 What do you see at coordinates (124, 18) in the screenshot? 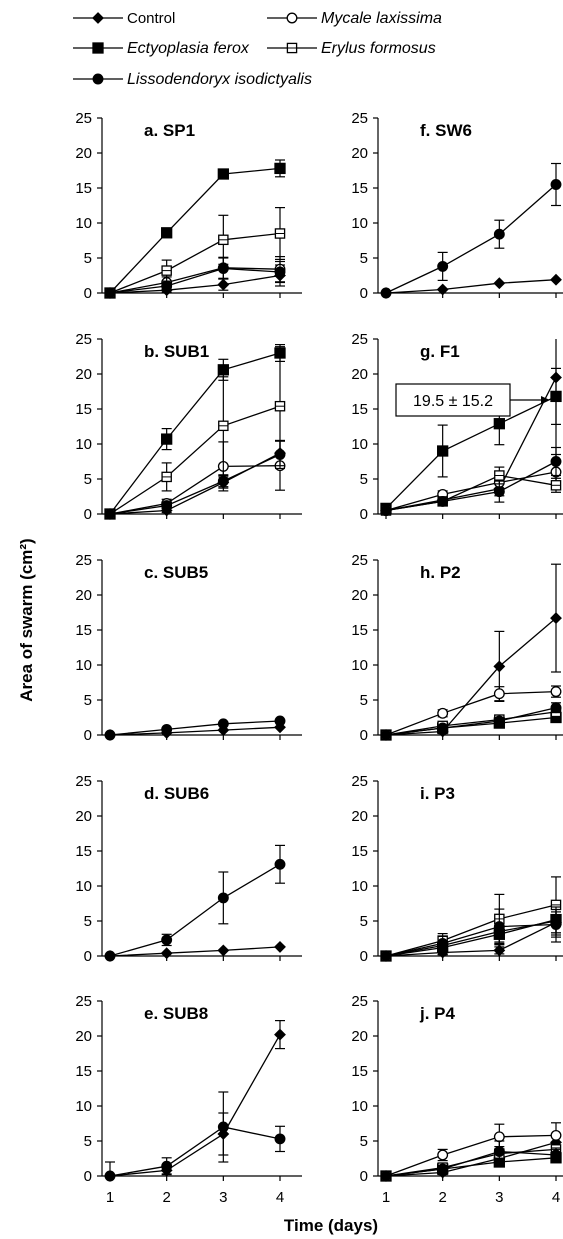
I see `legend-item-control: Control` at bounding box center [124, 18].